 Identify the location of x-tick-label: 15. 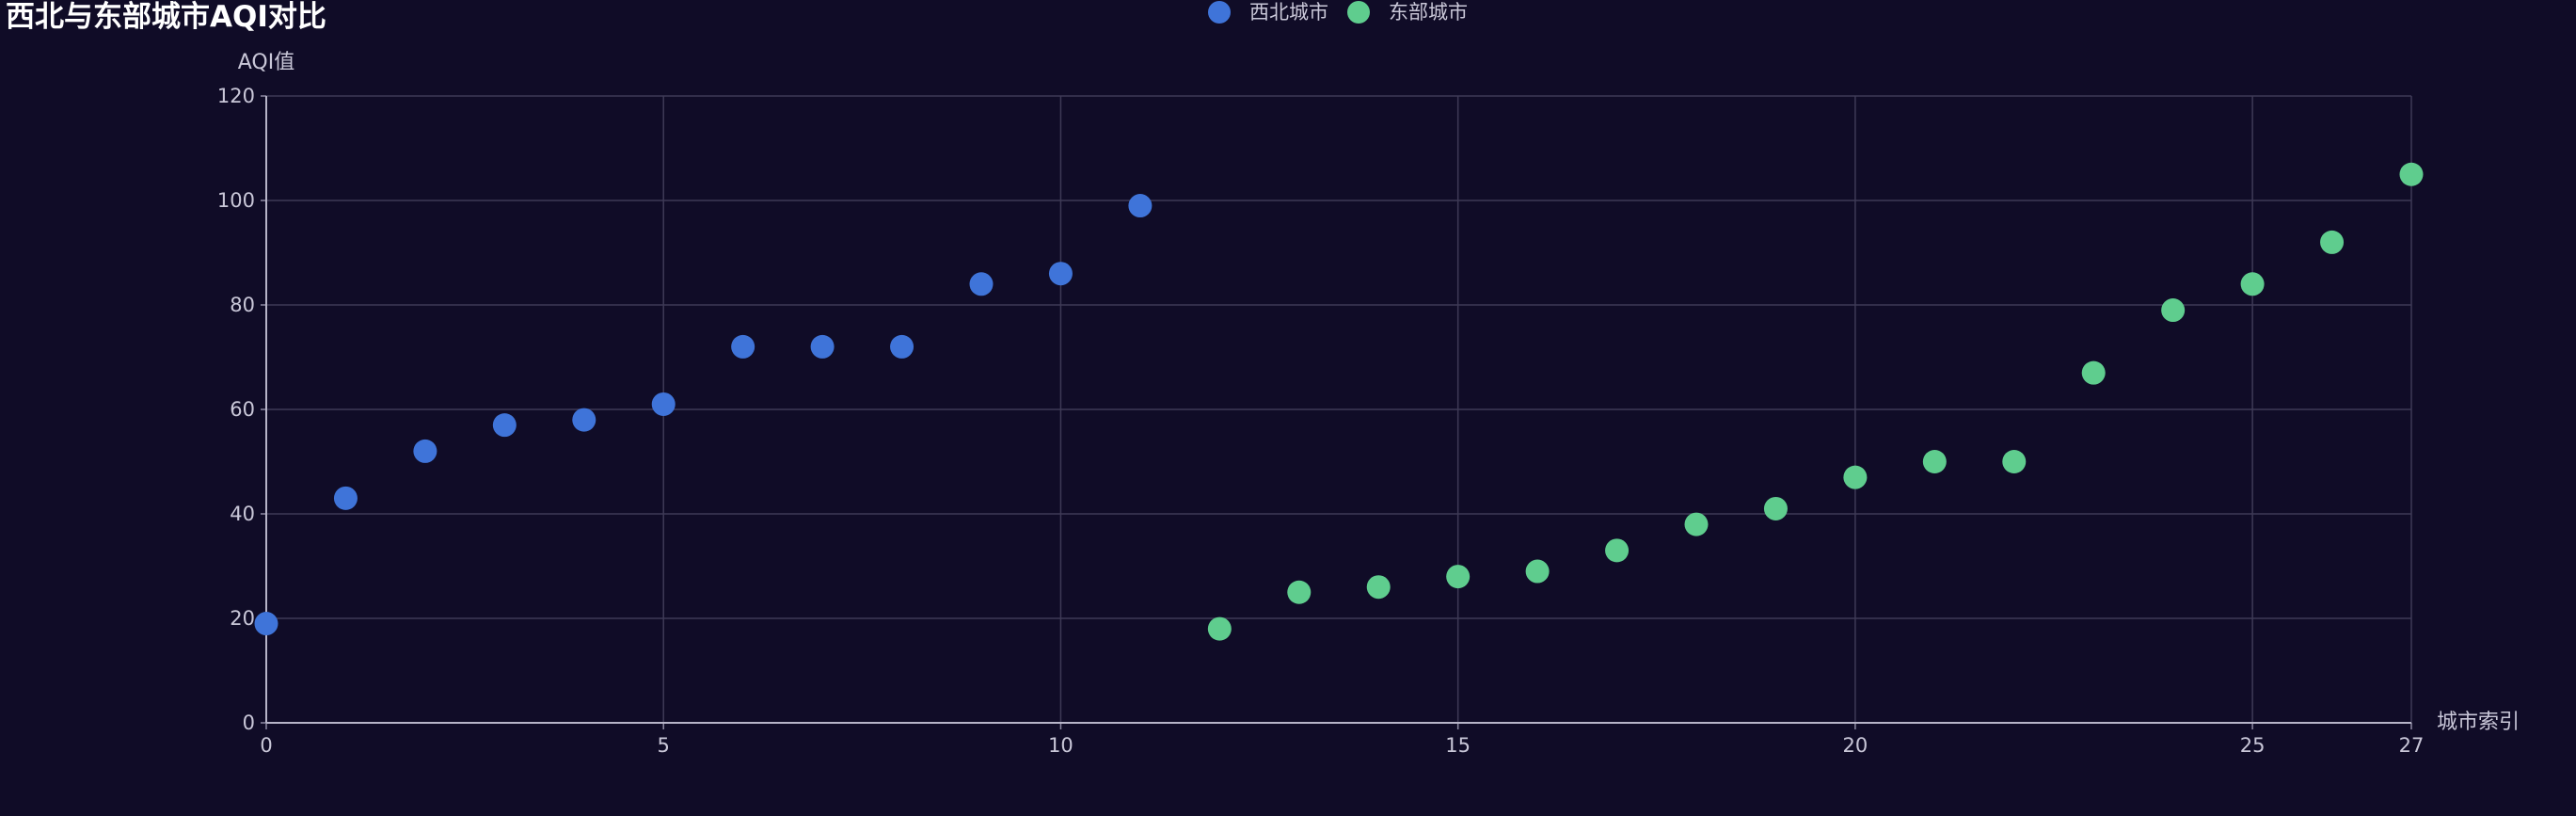
(1458, 745).